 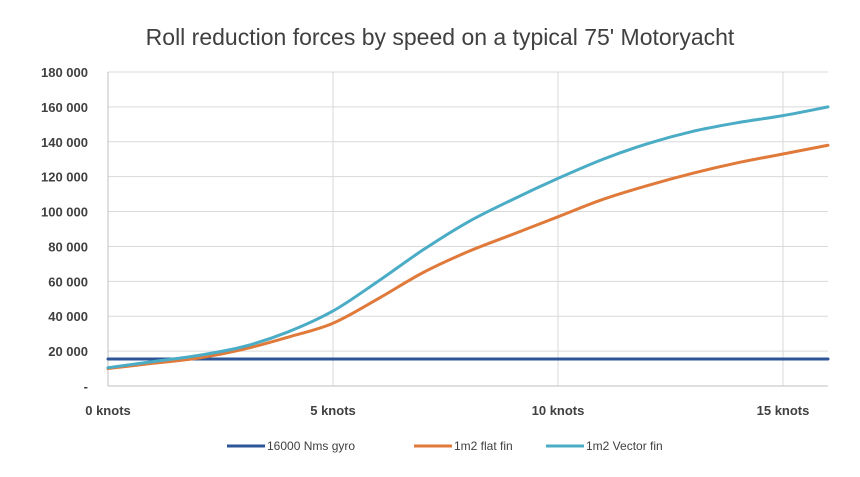 What do you see at coordinates (64, 72) in the screenshot?
I see `y-tick-label: 180 000` at bounding box center [64, 72].